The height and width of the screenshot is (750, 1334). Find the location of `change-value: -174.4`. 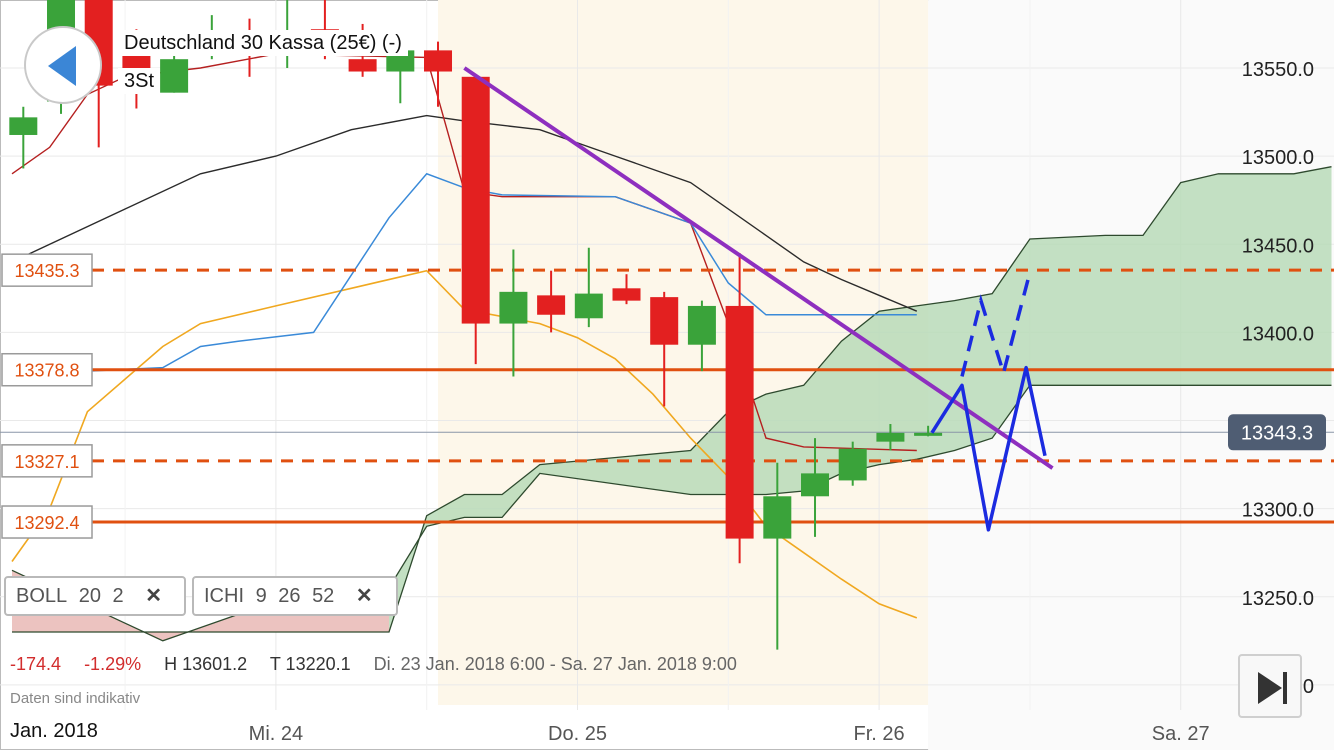

change-value: -174.4 is located at coordinates (36, 664).